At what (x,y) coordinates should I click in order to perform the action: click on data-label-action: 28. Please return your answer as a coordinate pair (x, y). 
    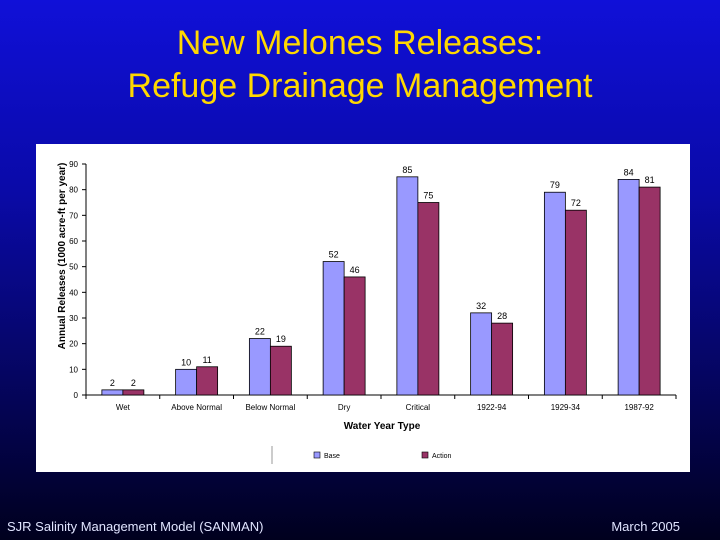
    Looking at the image, I should click on (502, 316).